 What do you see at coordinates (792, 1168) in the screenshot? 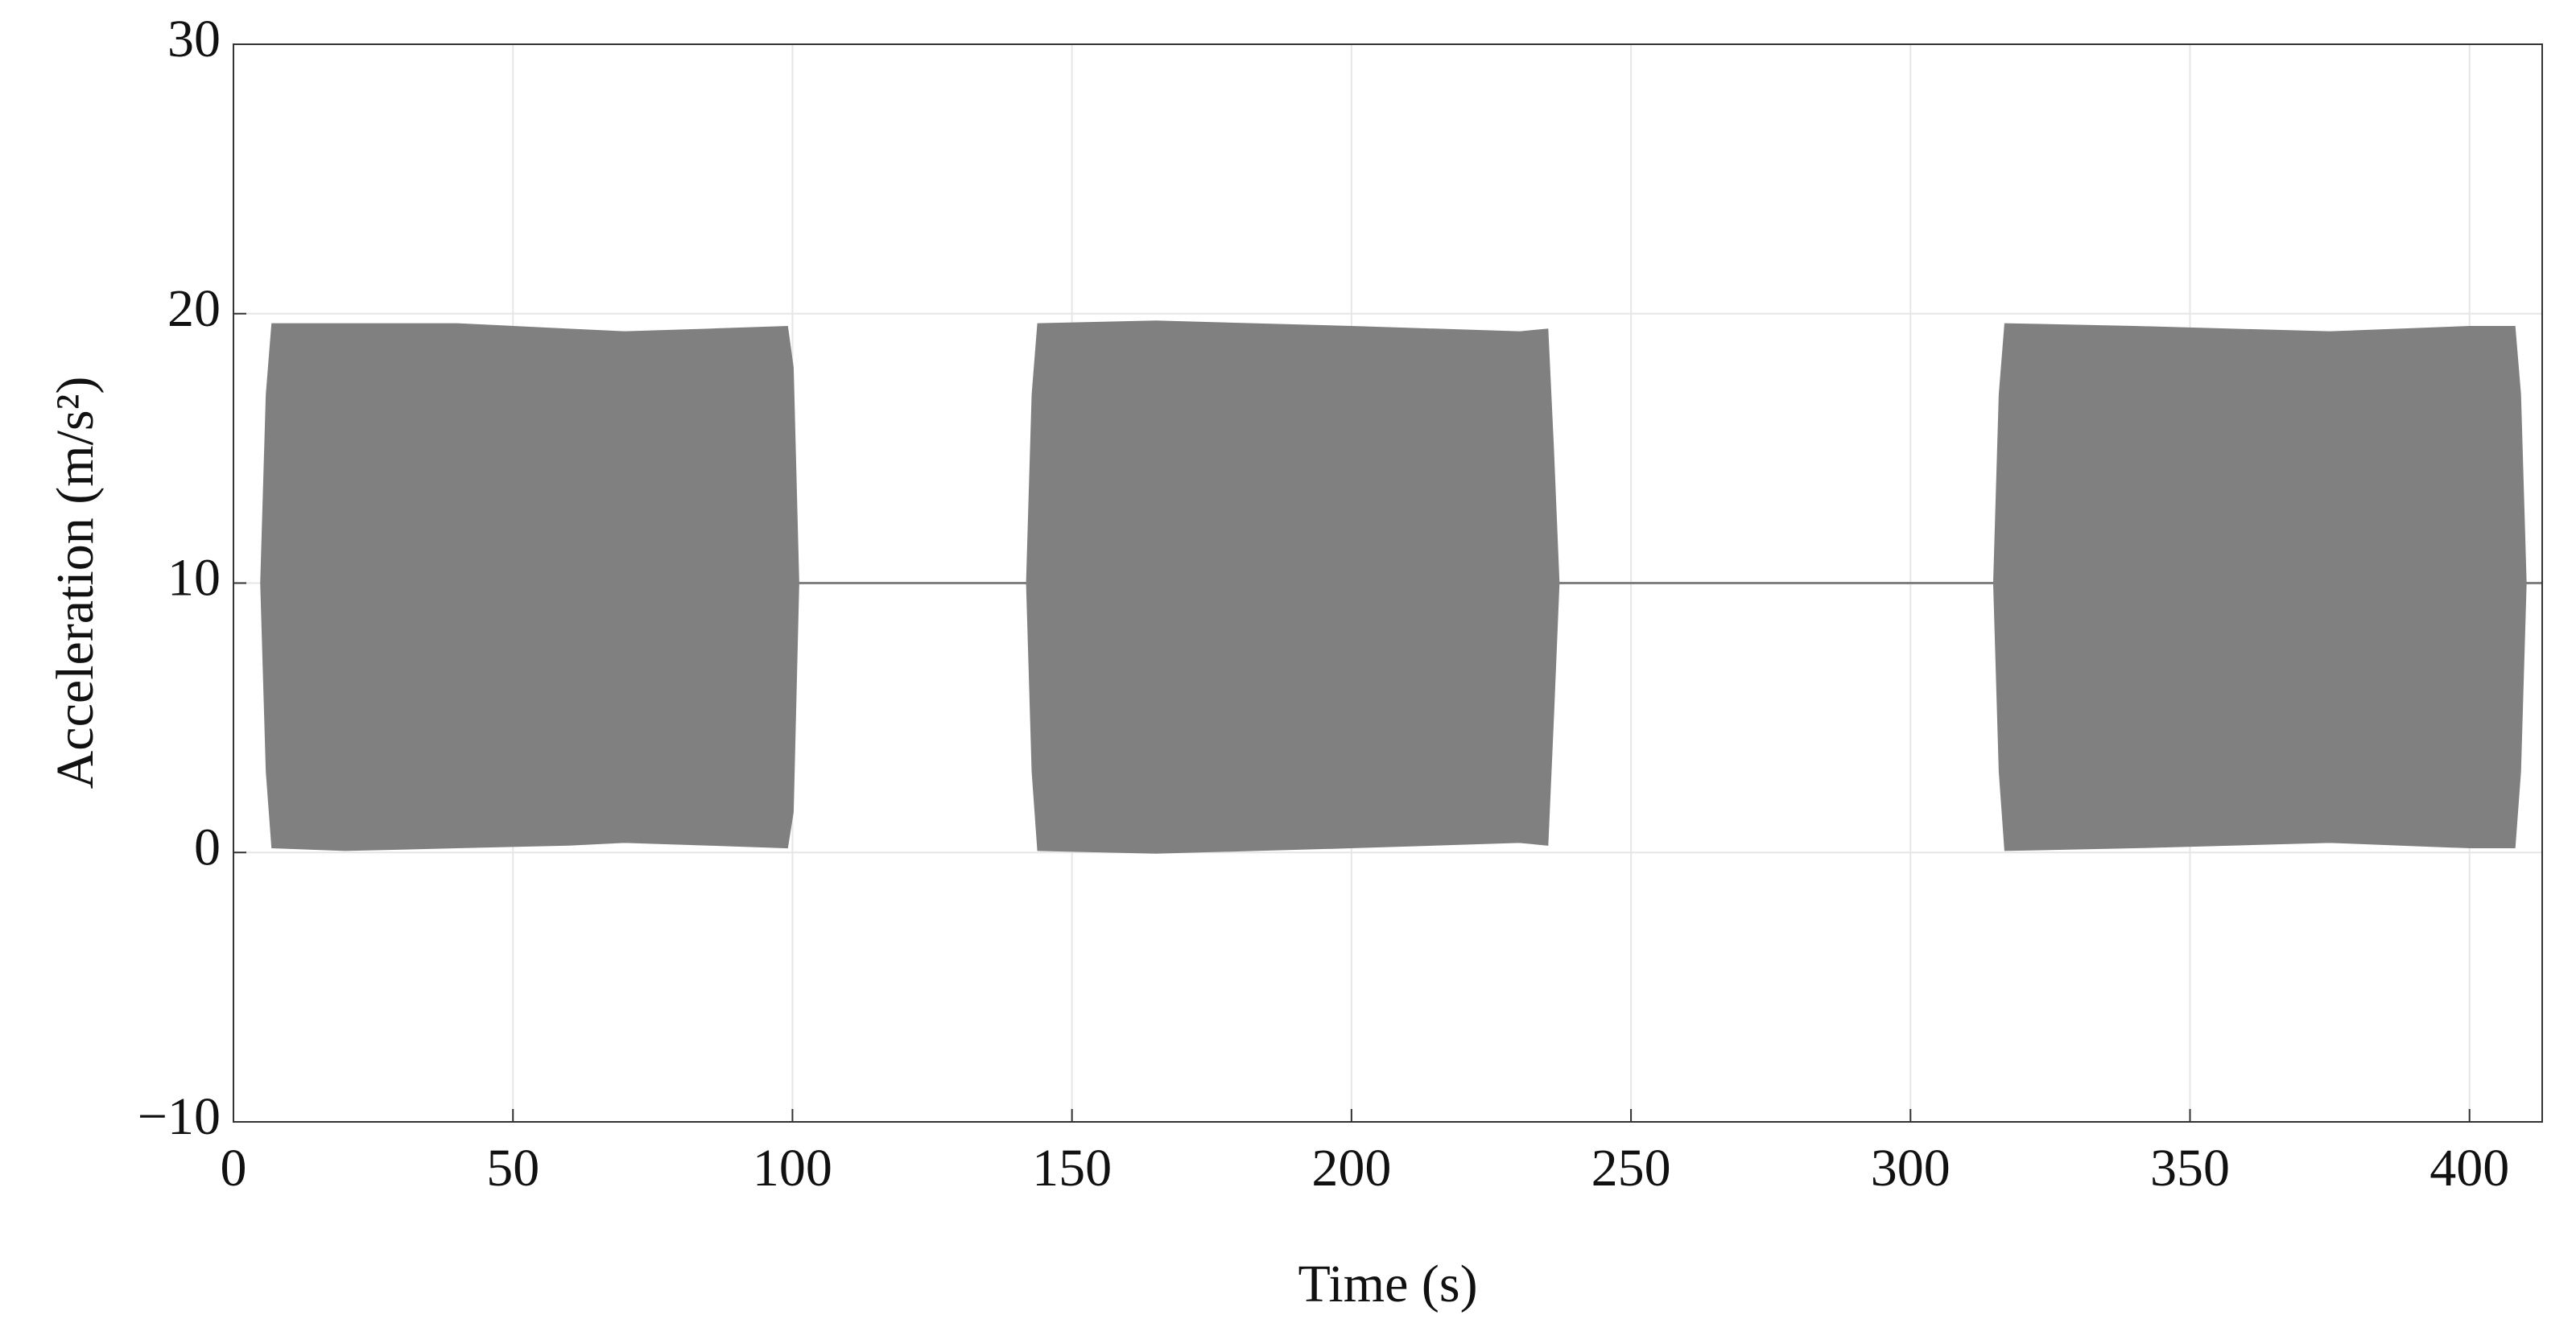
I see `x-tick-label: 100` at bounding box center [792, 1168].